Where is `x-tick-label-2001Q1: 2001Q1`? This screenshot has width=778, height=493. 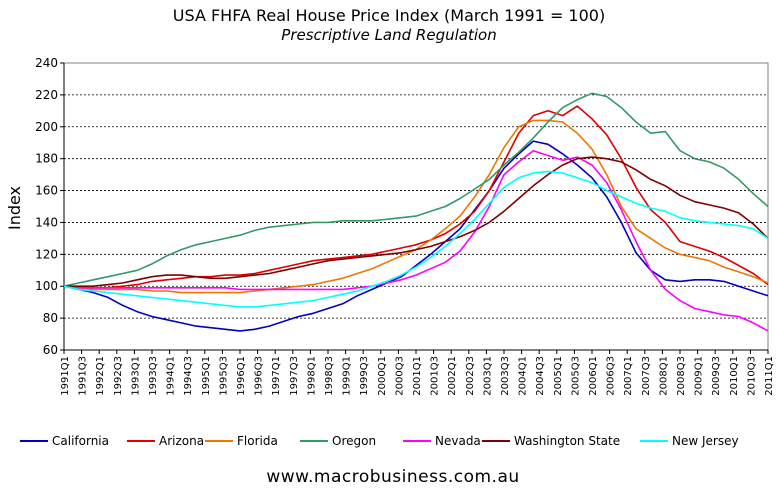
x-tick-label-2001Q1: 2001Q1 is located at coordinates (417, 376).